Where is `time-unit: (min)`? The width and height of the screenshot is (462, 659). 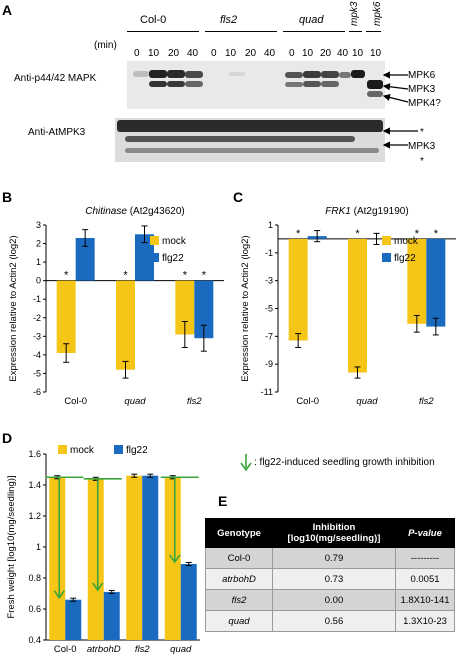 time-unit: (min) is located at coordinates (105, 45).